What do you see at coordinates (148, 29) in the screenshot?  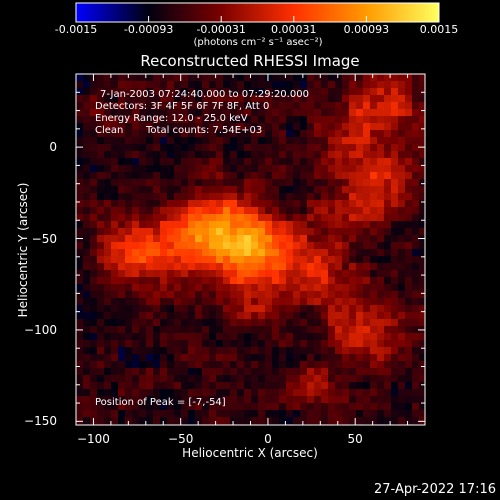 I see `colorbar-tick-label: -0.00093` at bounding box center [148, 29].